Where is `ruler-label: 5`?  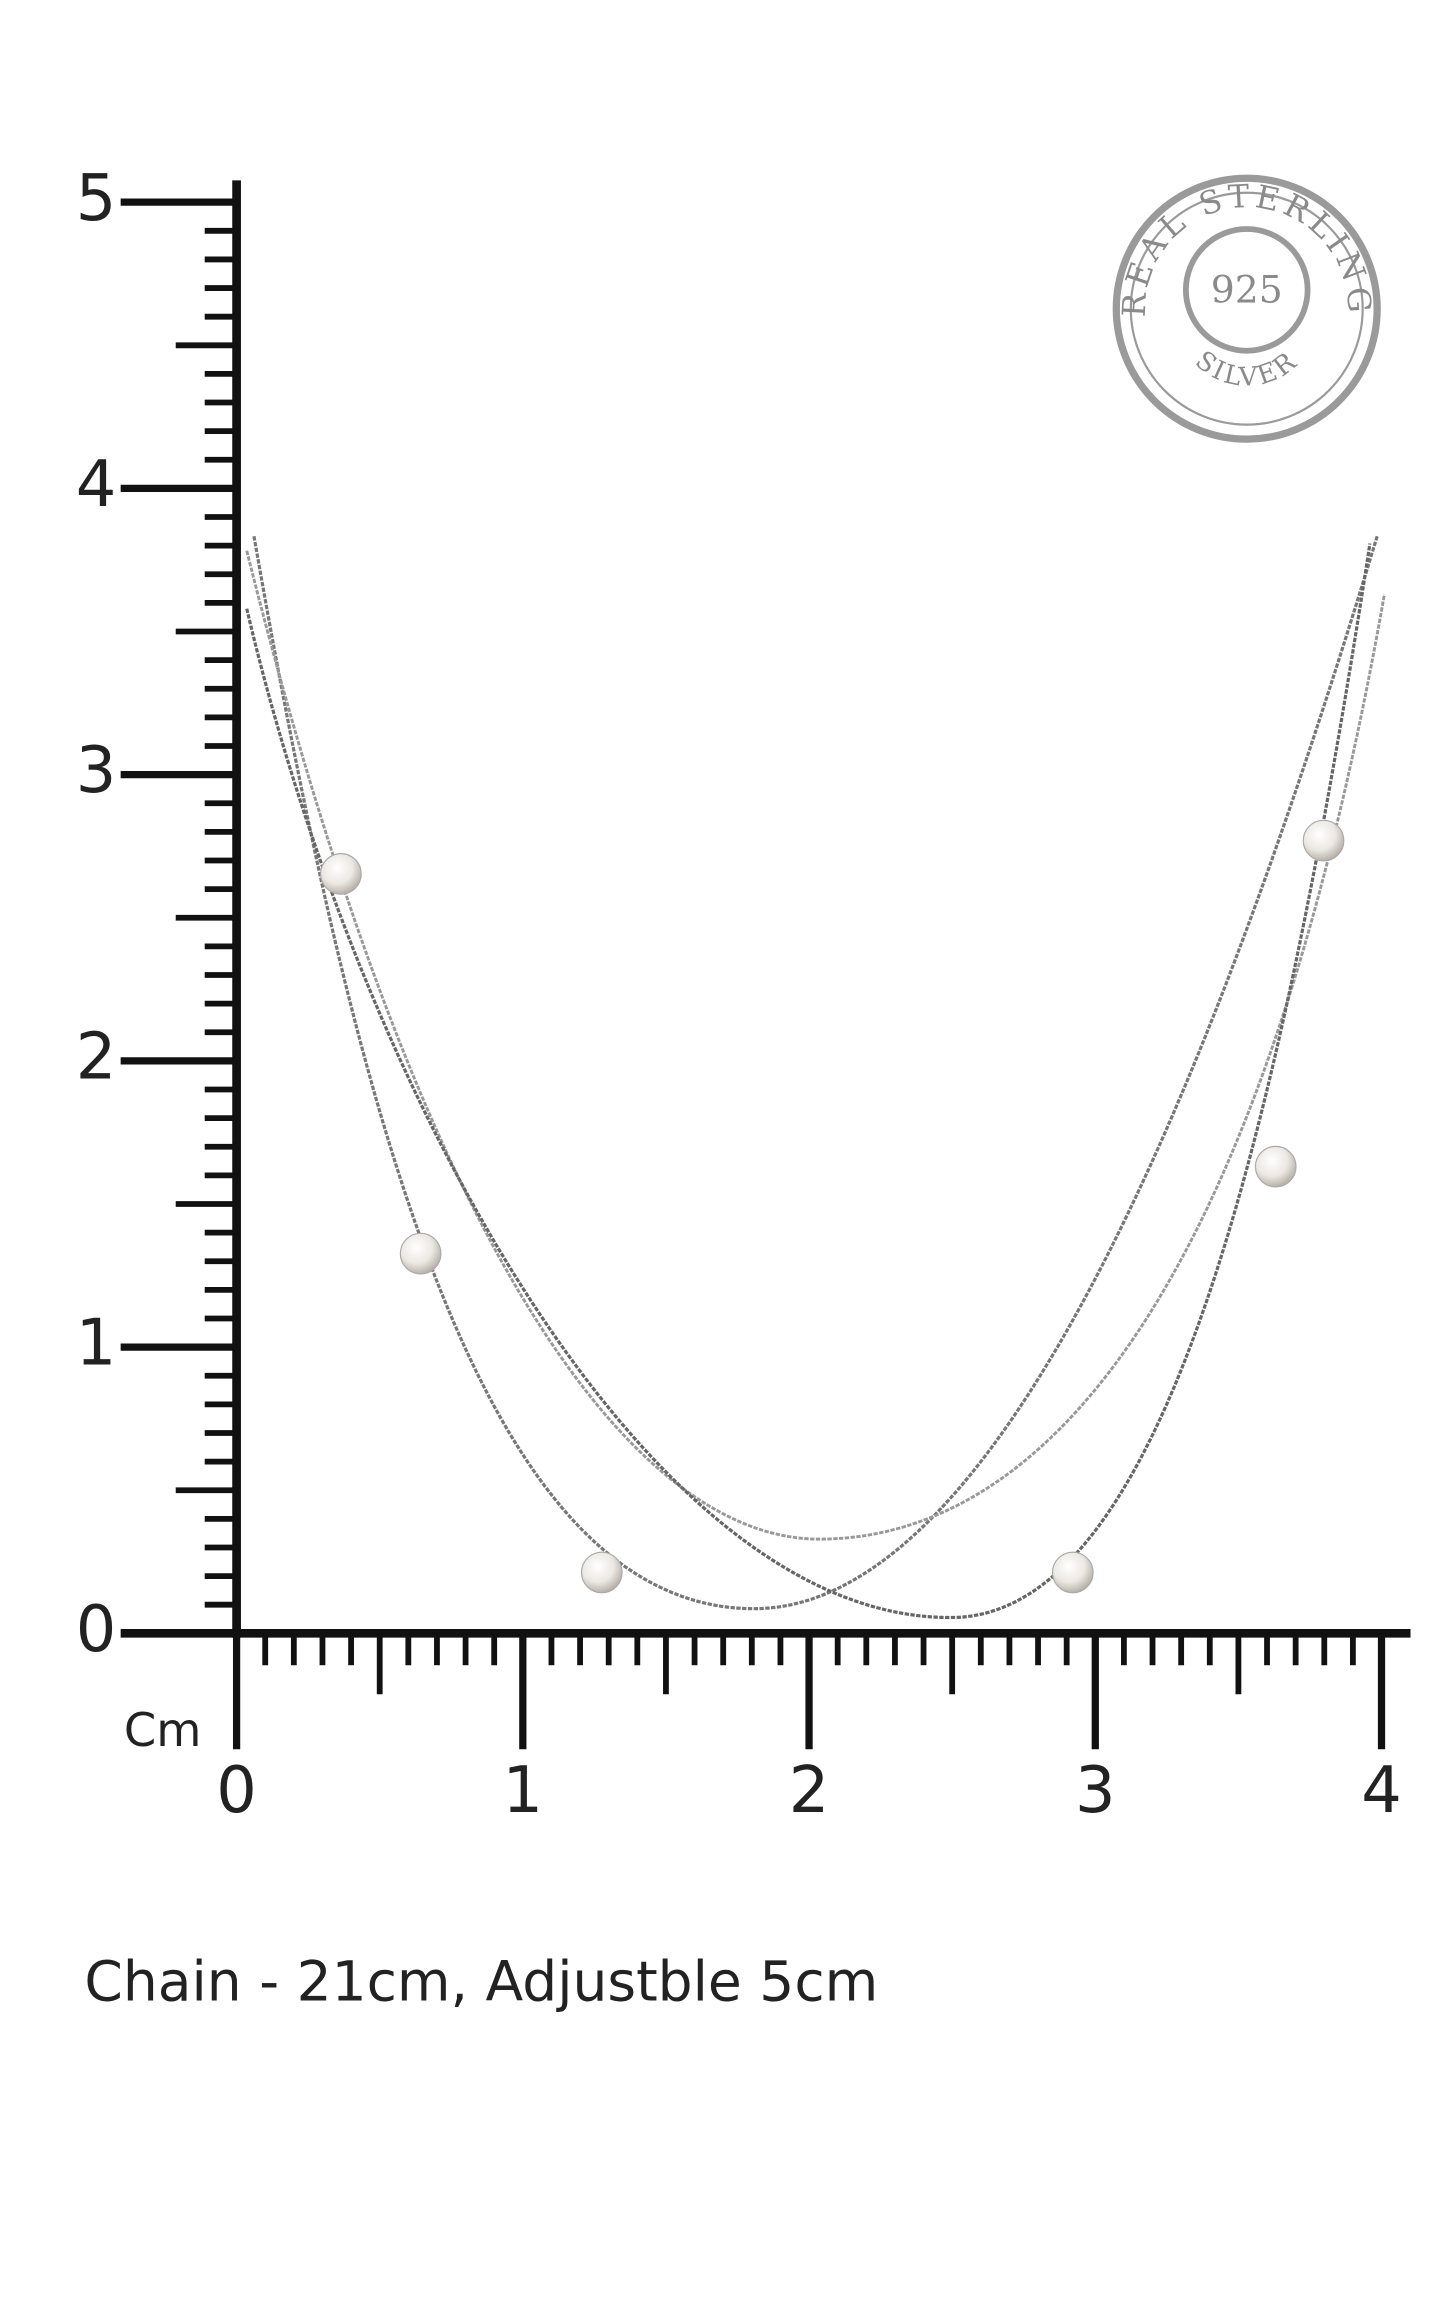
ruler-label: 5 is located at coordinates (96, 199).